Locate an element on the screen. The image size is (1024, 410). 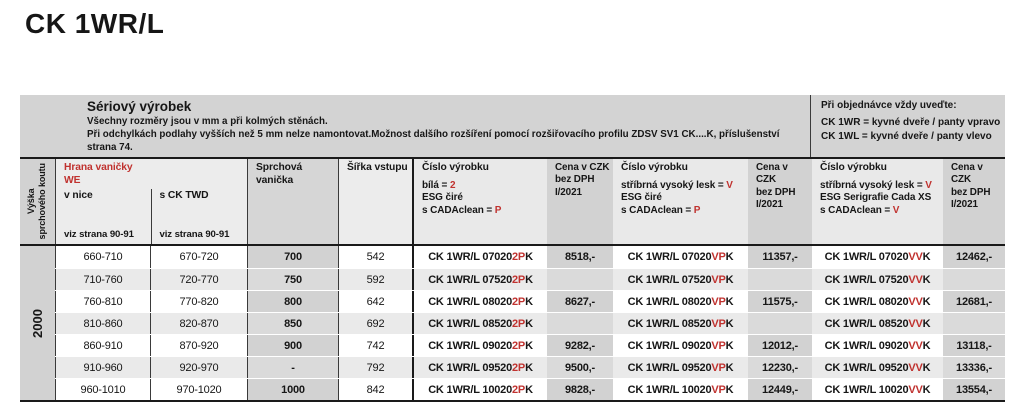
column-header-price-3: Cena v CZK bez DPH I/2021 is located at coordinates (974, 201).